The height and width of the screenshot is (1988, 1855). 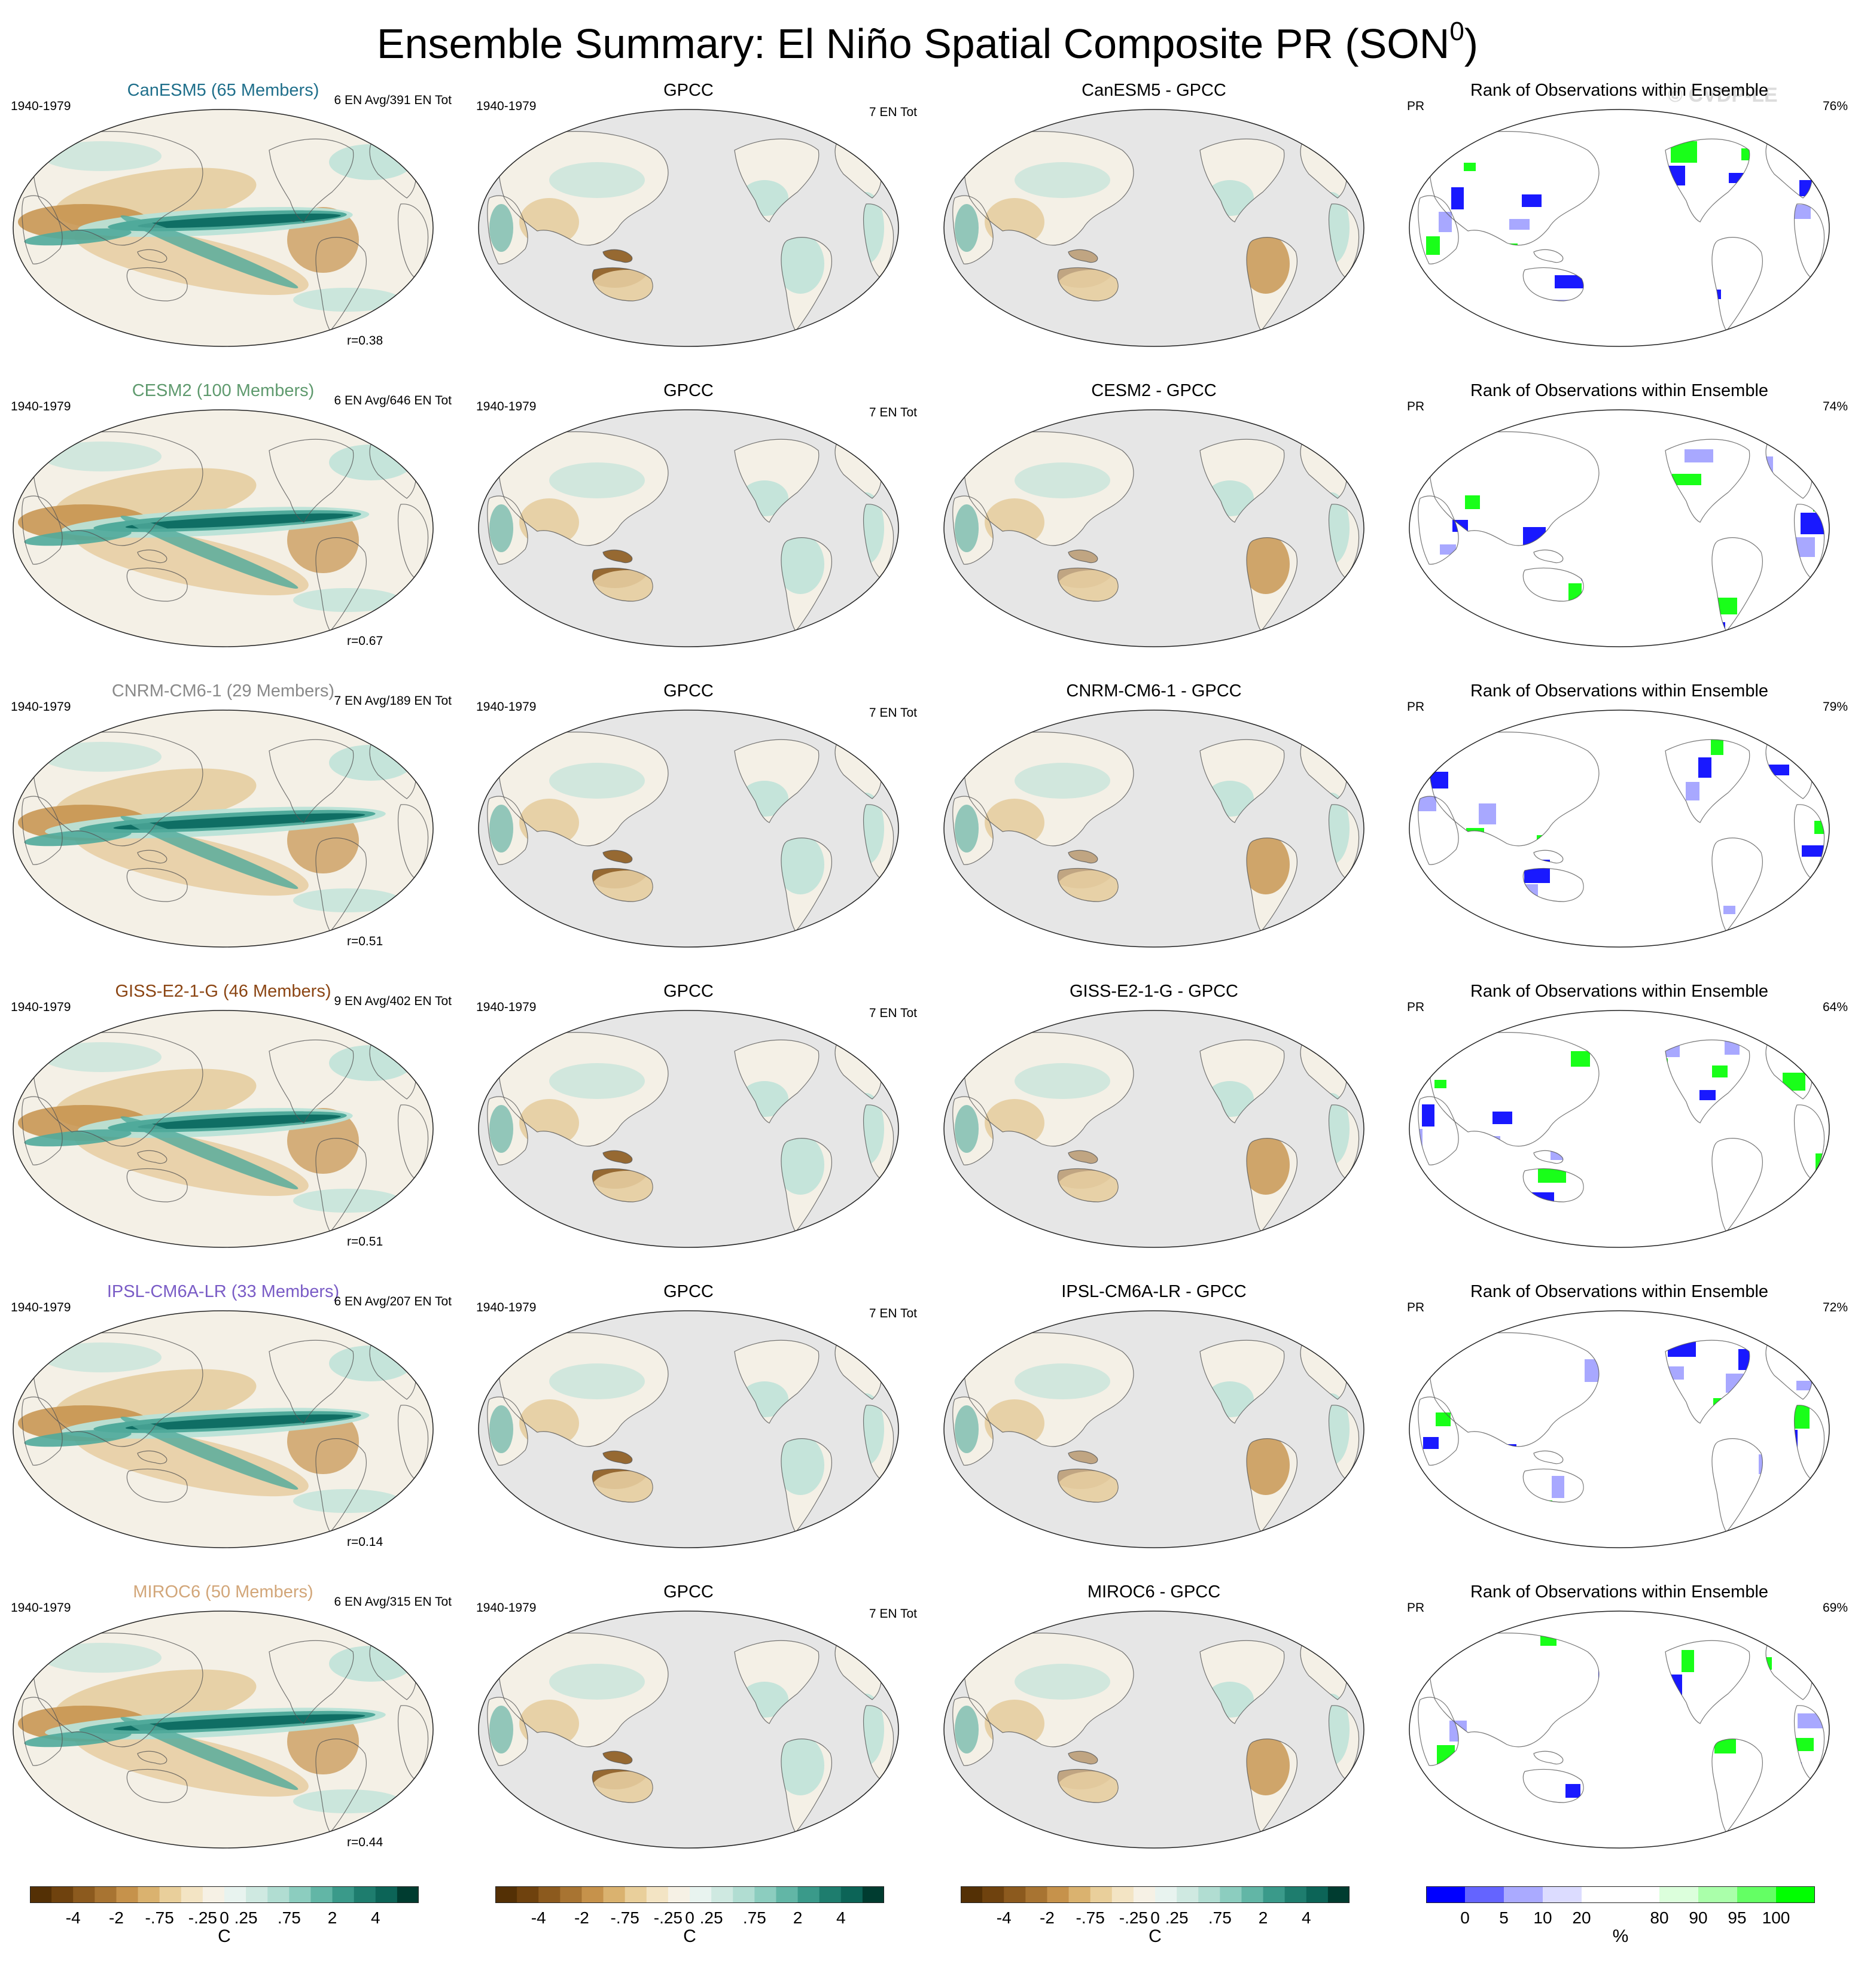 What do you see at coordinates (689, 1730) in the screenshot?
I see `obs-map-miroc6` at bounding box center [689, 1730].